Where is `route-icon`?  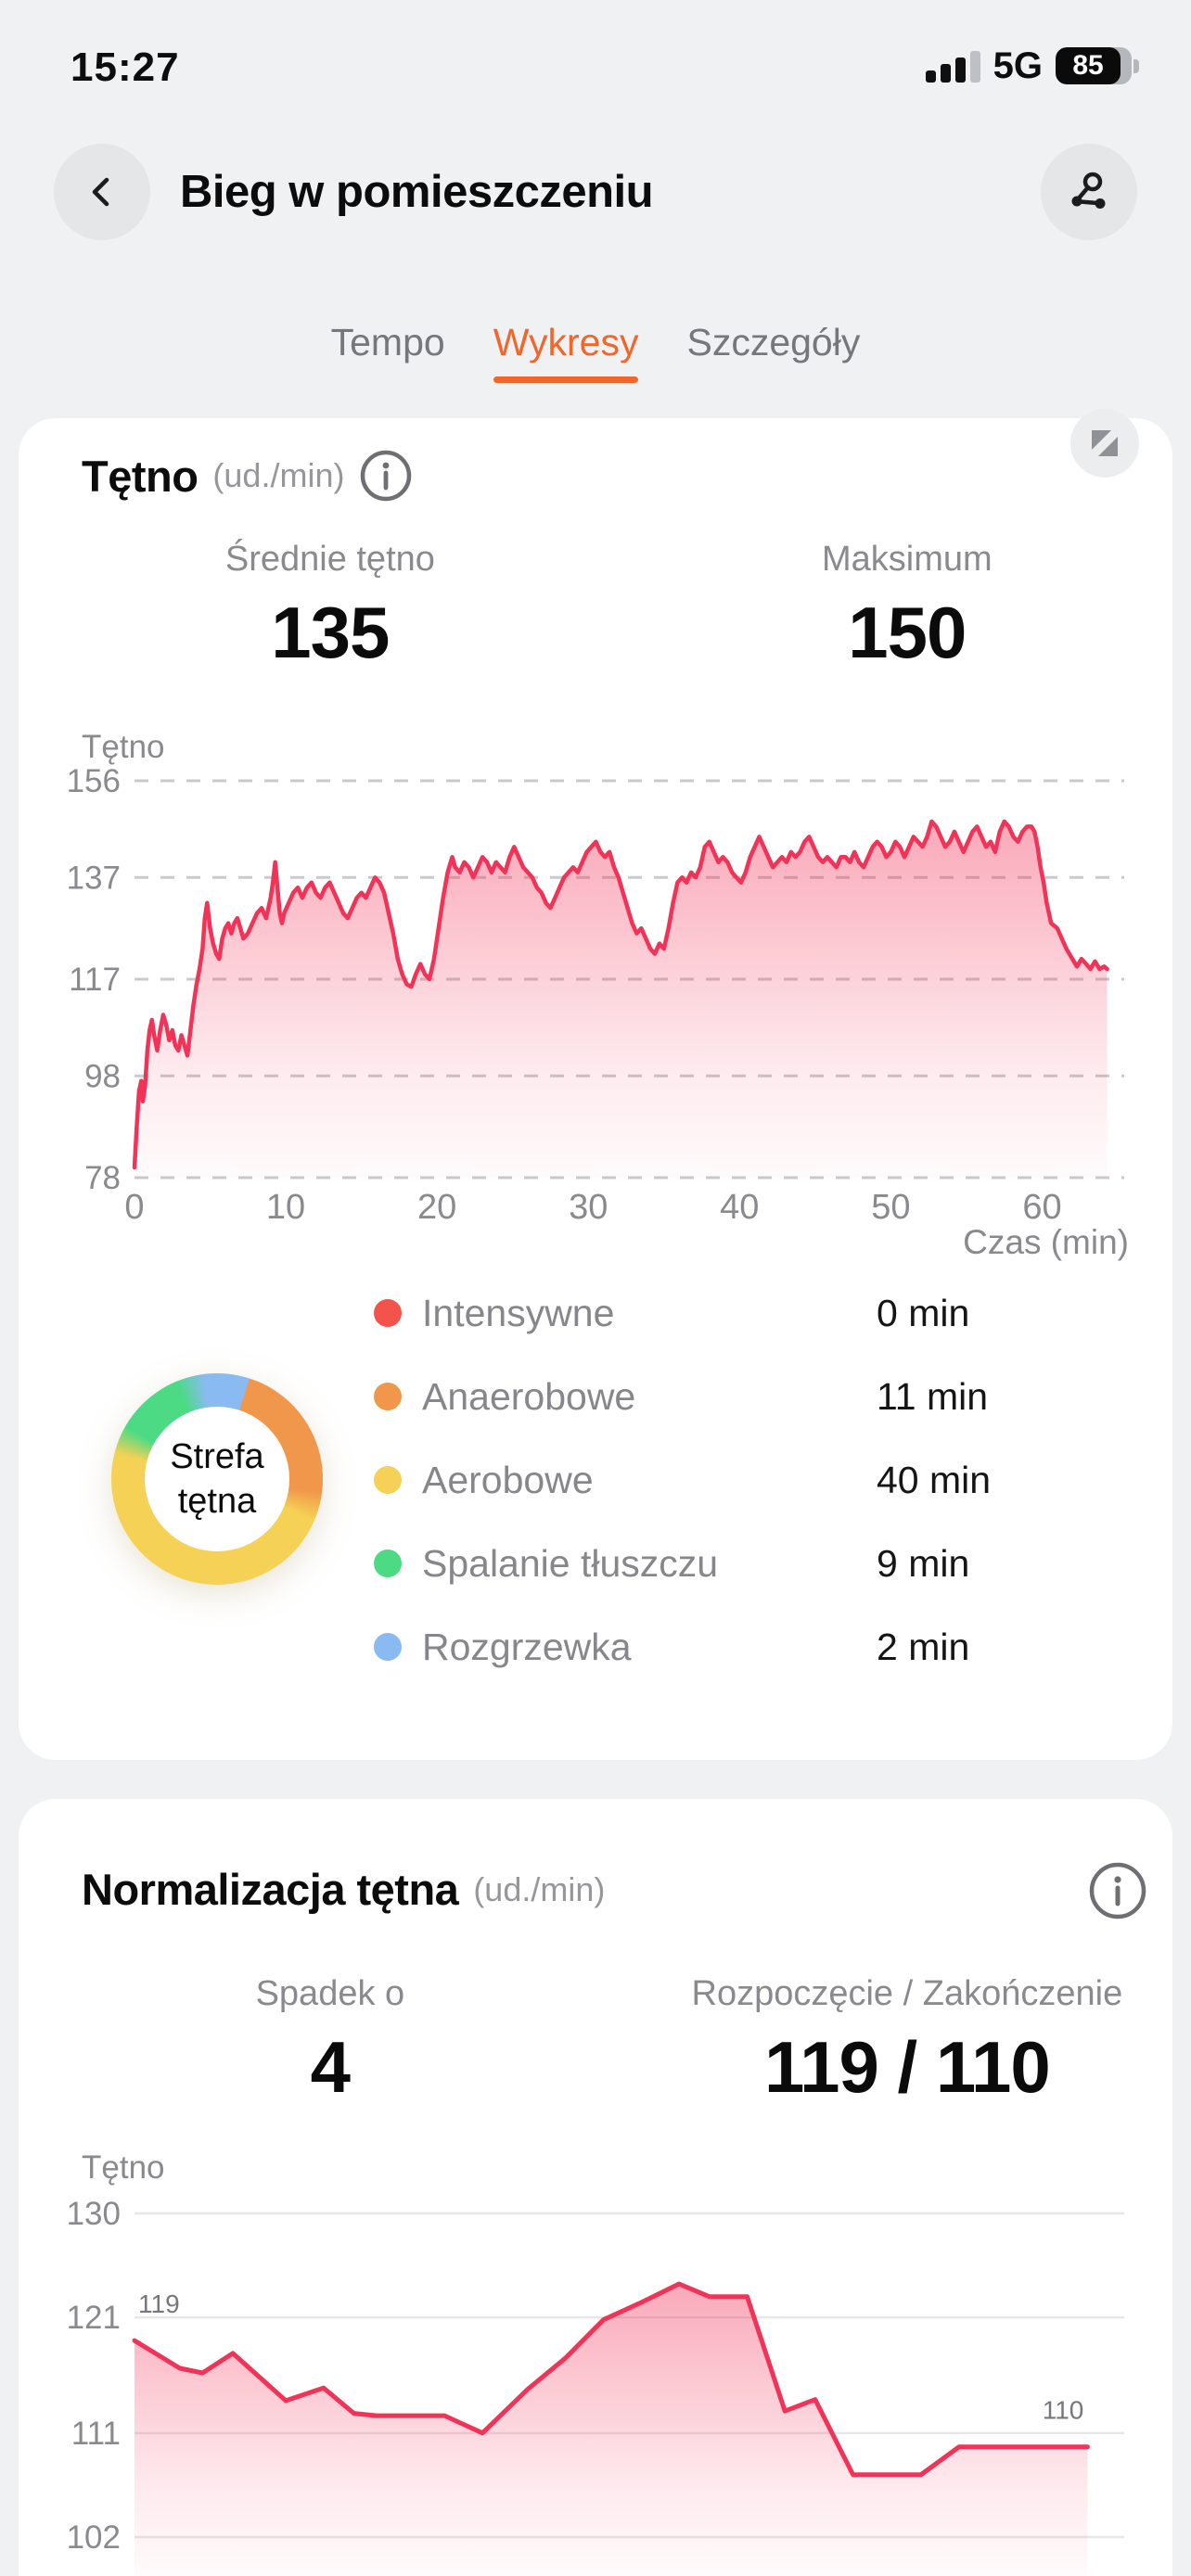
route-icon is located at coordinates (1089, 192).